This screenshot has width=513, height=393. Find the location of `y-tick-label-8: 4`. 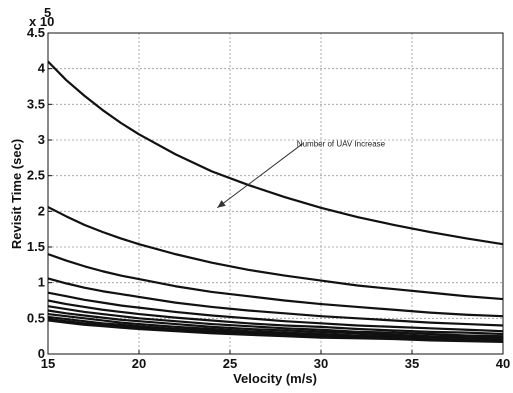

y-tick-label-8: 4 is located at coordinates (42, 68).